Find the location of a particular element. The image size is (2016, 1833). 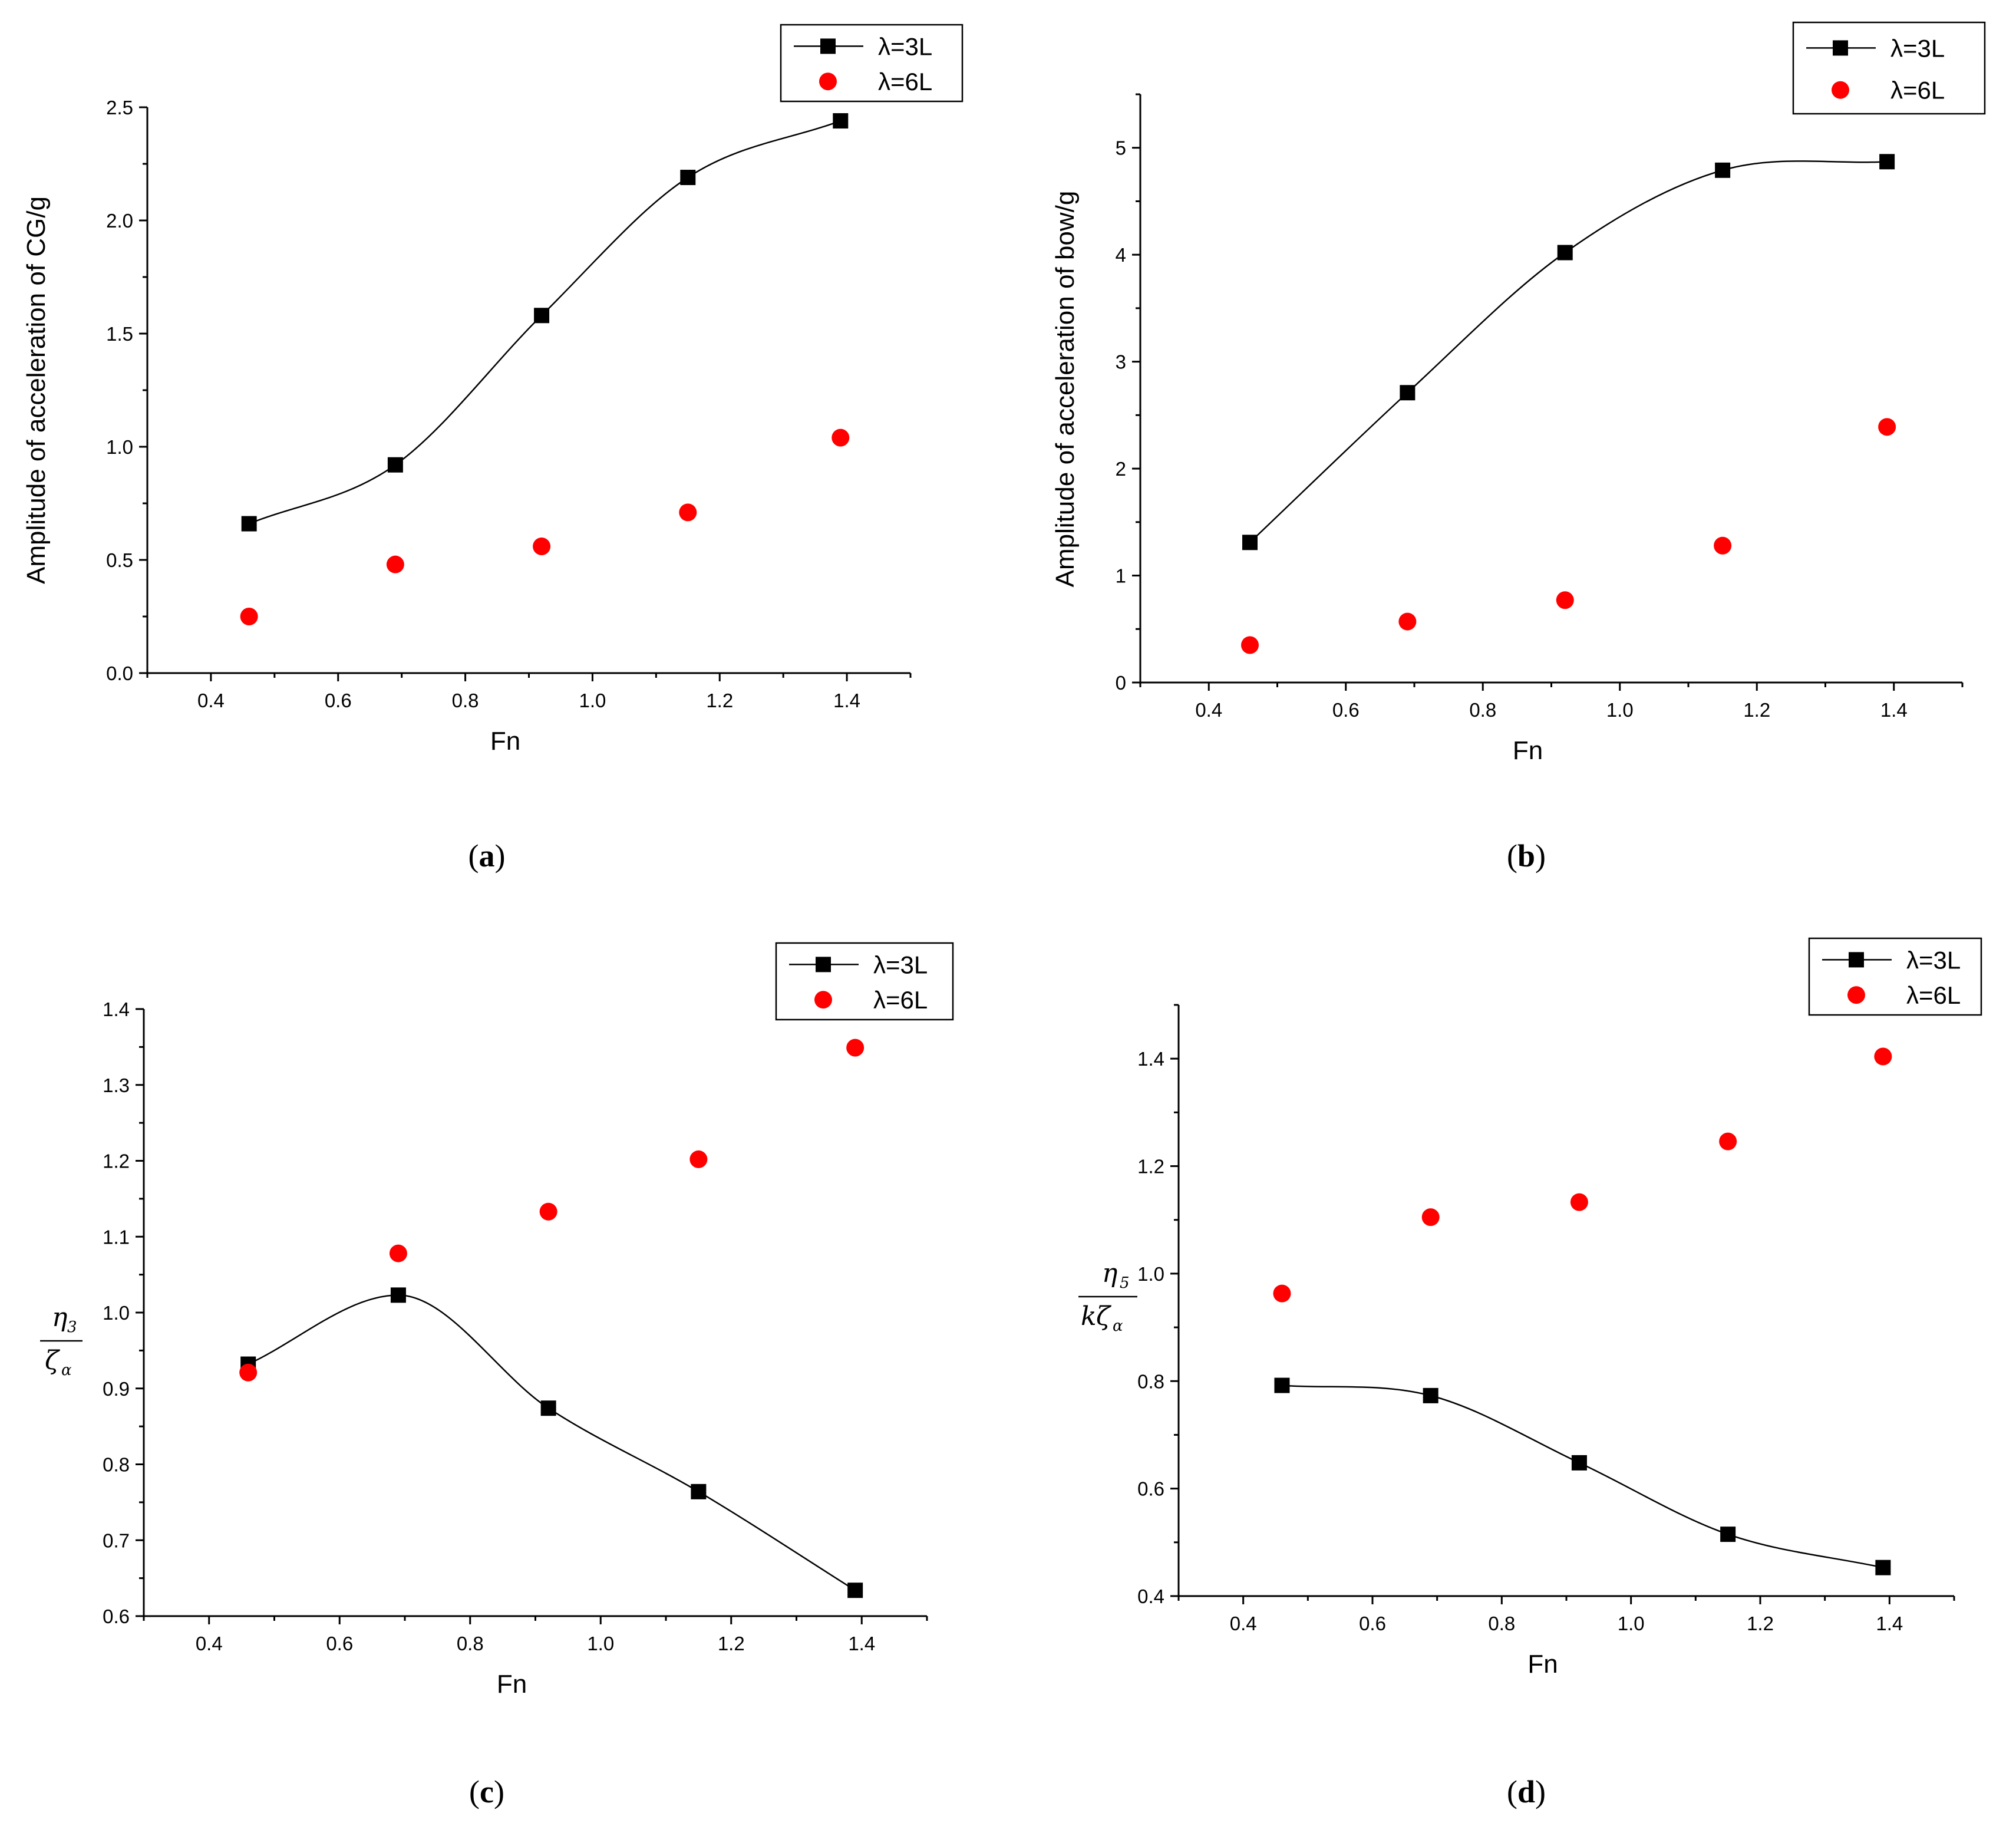

y-tick-label: 1.4 is located at coordinates (1150, 1059).